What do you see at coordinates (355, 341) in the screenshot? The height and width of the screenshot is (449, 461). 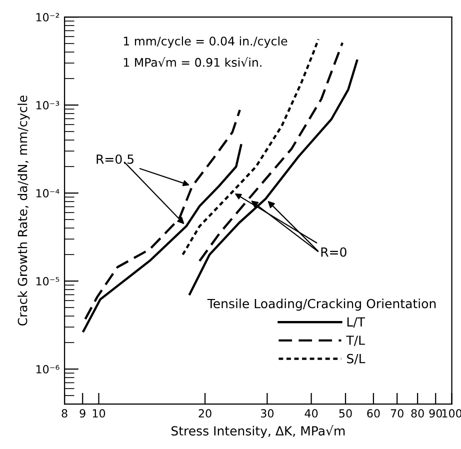 I see `legend-label: T/L` at bounding box center [355, 341].